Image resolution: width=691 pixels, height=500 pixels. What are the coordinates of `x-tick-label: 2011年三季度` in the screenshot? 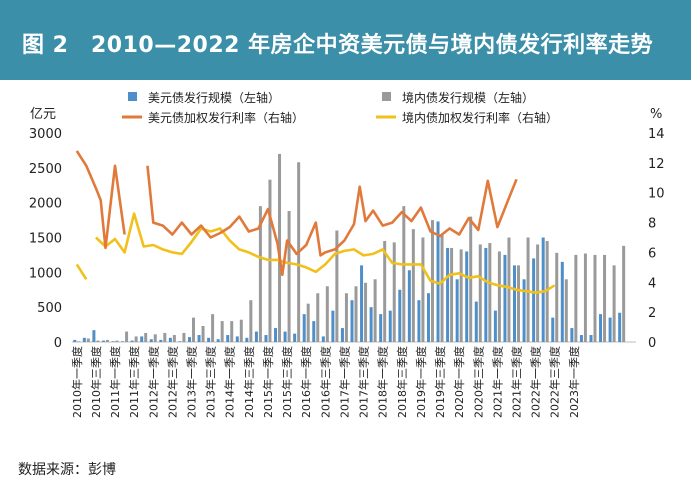 It's located at (134, 382).